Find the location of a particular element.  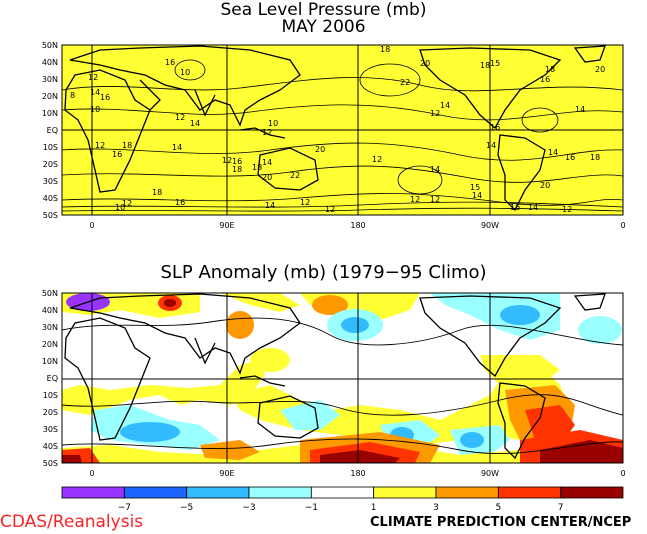

colorbar-tick-label: −7 is located at coordinates (124, 508).